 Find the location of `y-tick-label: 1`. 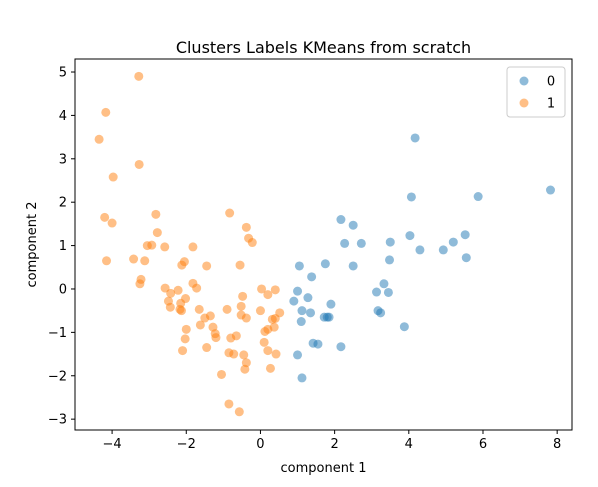

y-tick-label: 1 is located at coordinates (63, 246).